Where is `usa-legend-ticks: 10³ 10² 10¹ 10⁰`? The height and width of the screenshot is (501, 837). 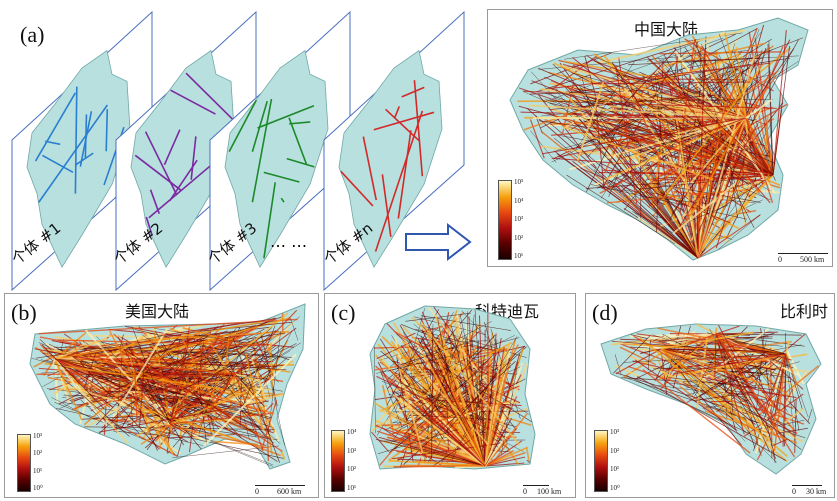 usa-legend-ticks: 10³ 10² 10¹ 10⁰ is located at coordinates (38, 462).